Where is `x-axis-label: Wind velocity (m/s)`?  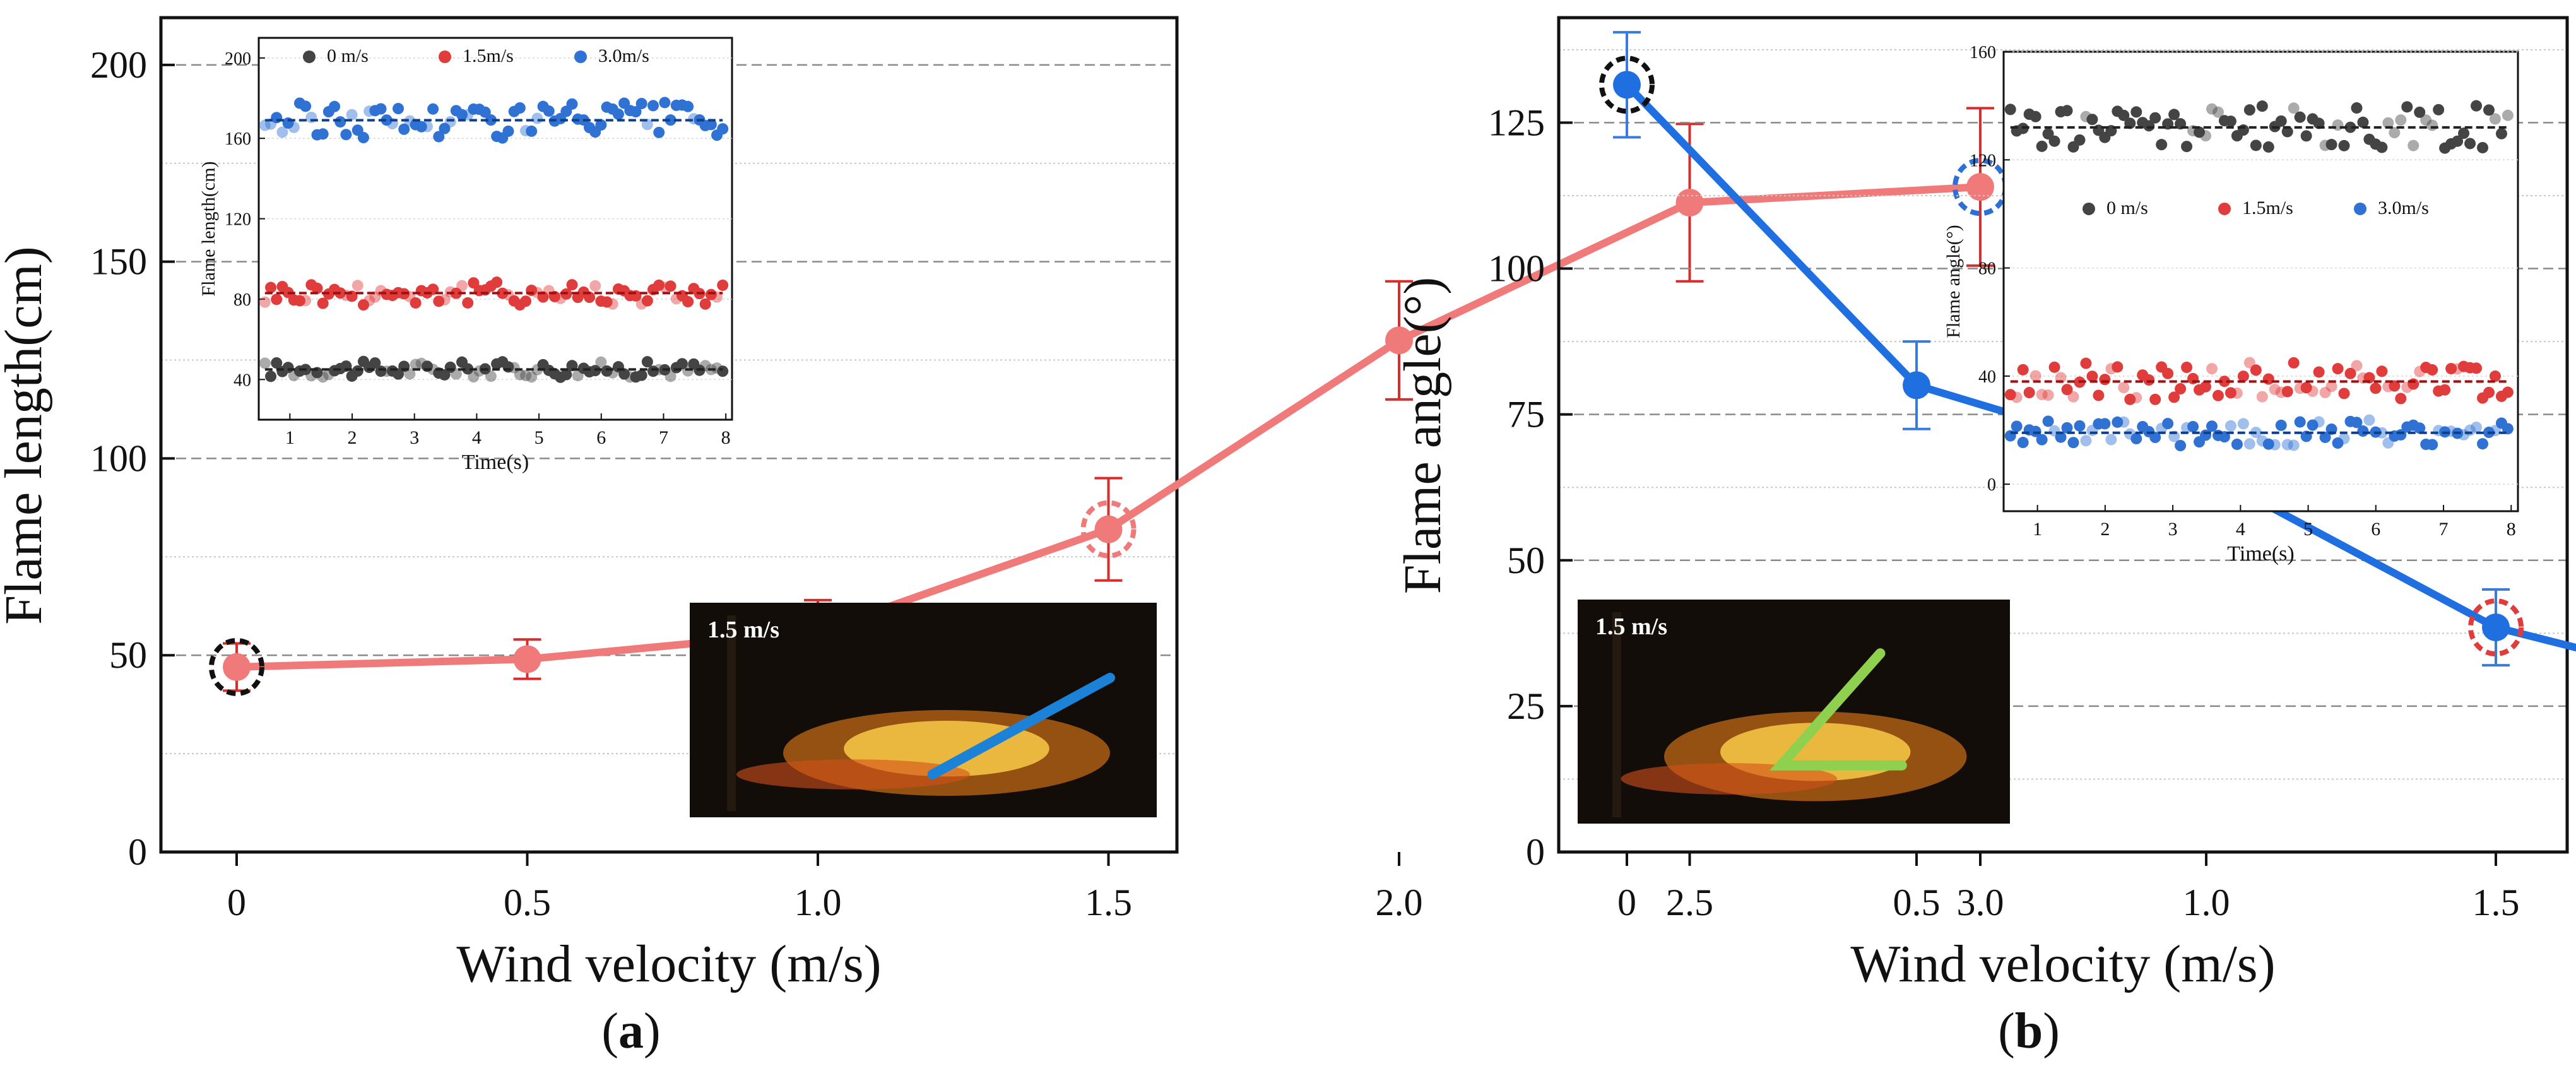 x-axis-label: Wind velocity (m/s) is located at coordinates (2062, 964).